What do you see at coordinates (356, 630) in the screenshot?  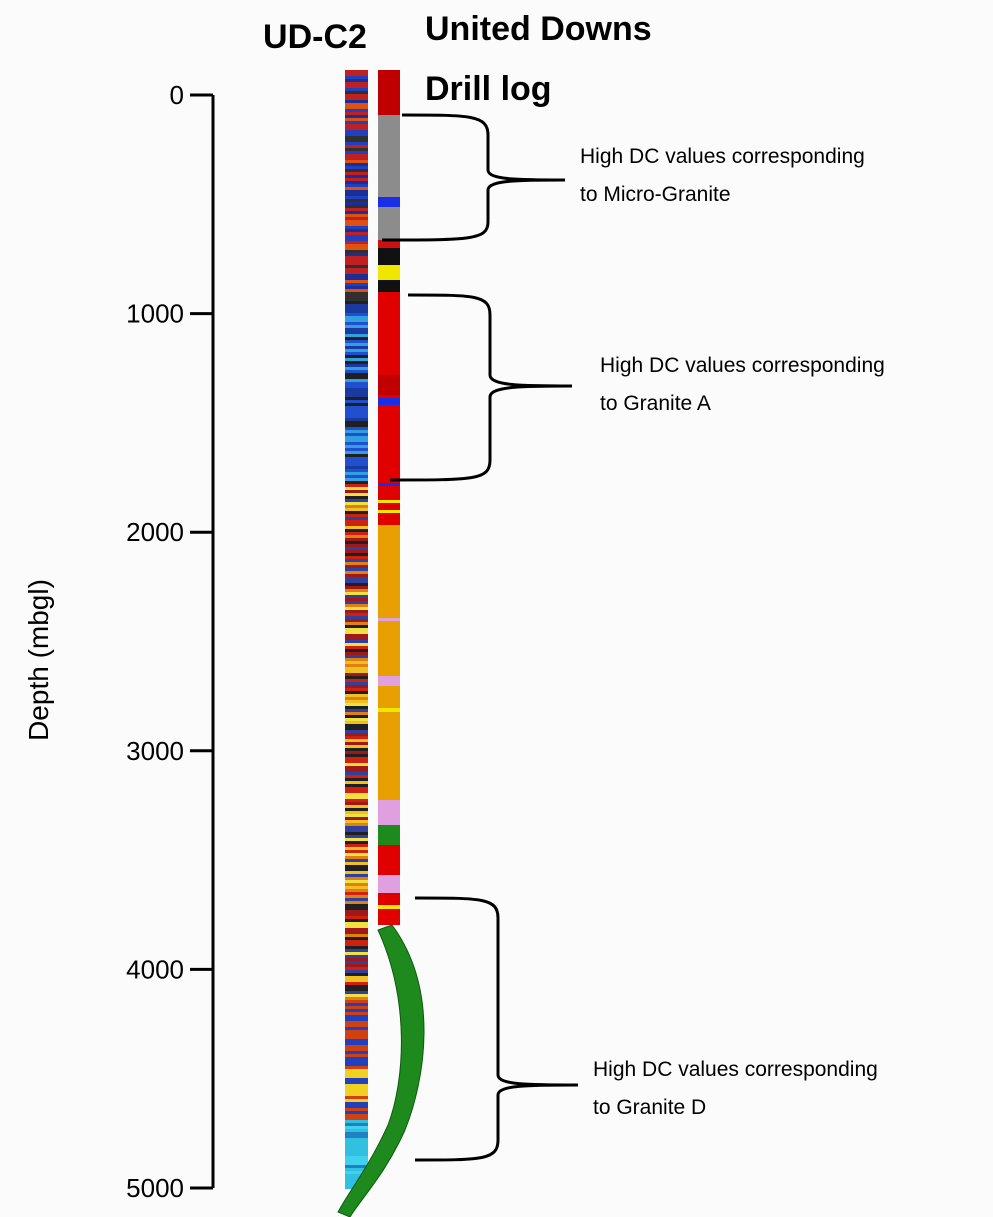 I see `dc-log-column` at bounding box center [356, 630].